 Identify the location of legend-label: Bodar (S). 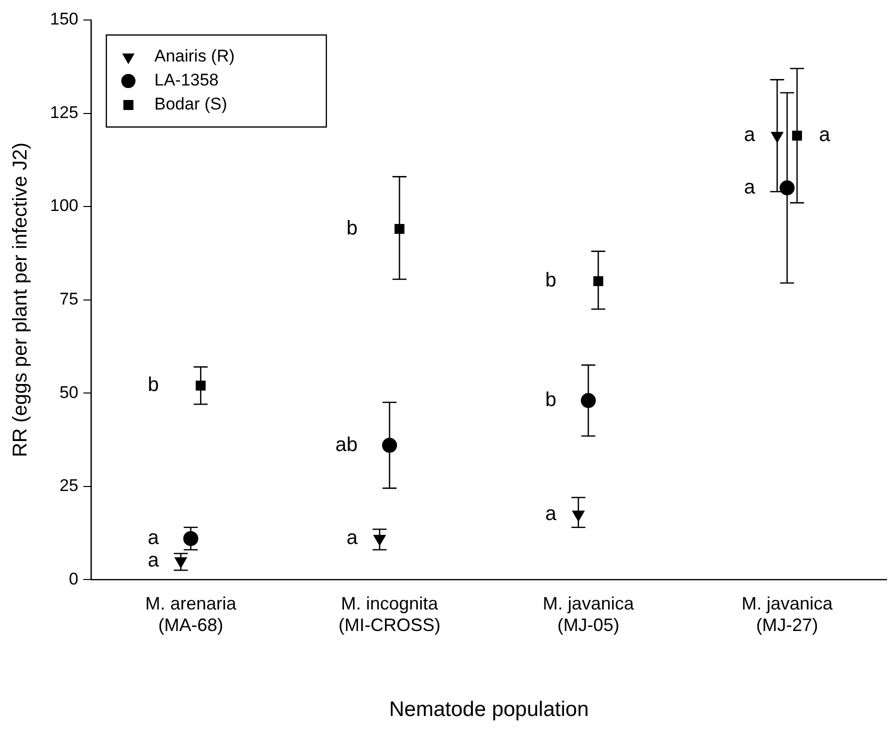
(191, 104).